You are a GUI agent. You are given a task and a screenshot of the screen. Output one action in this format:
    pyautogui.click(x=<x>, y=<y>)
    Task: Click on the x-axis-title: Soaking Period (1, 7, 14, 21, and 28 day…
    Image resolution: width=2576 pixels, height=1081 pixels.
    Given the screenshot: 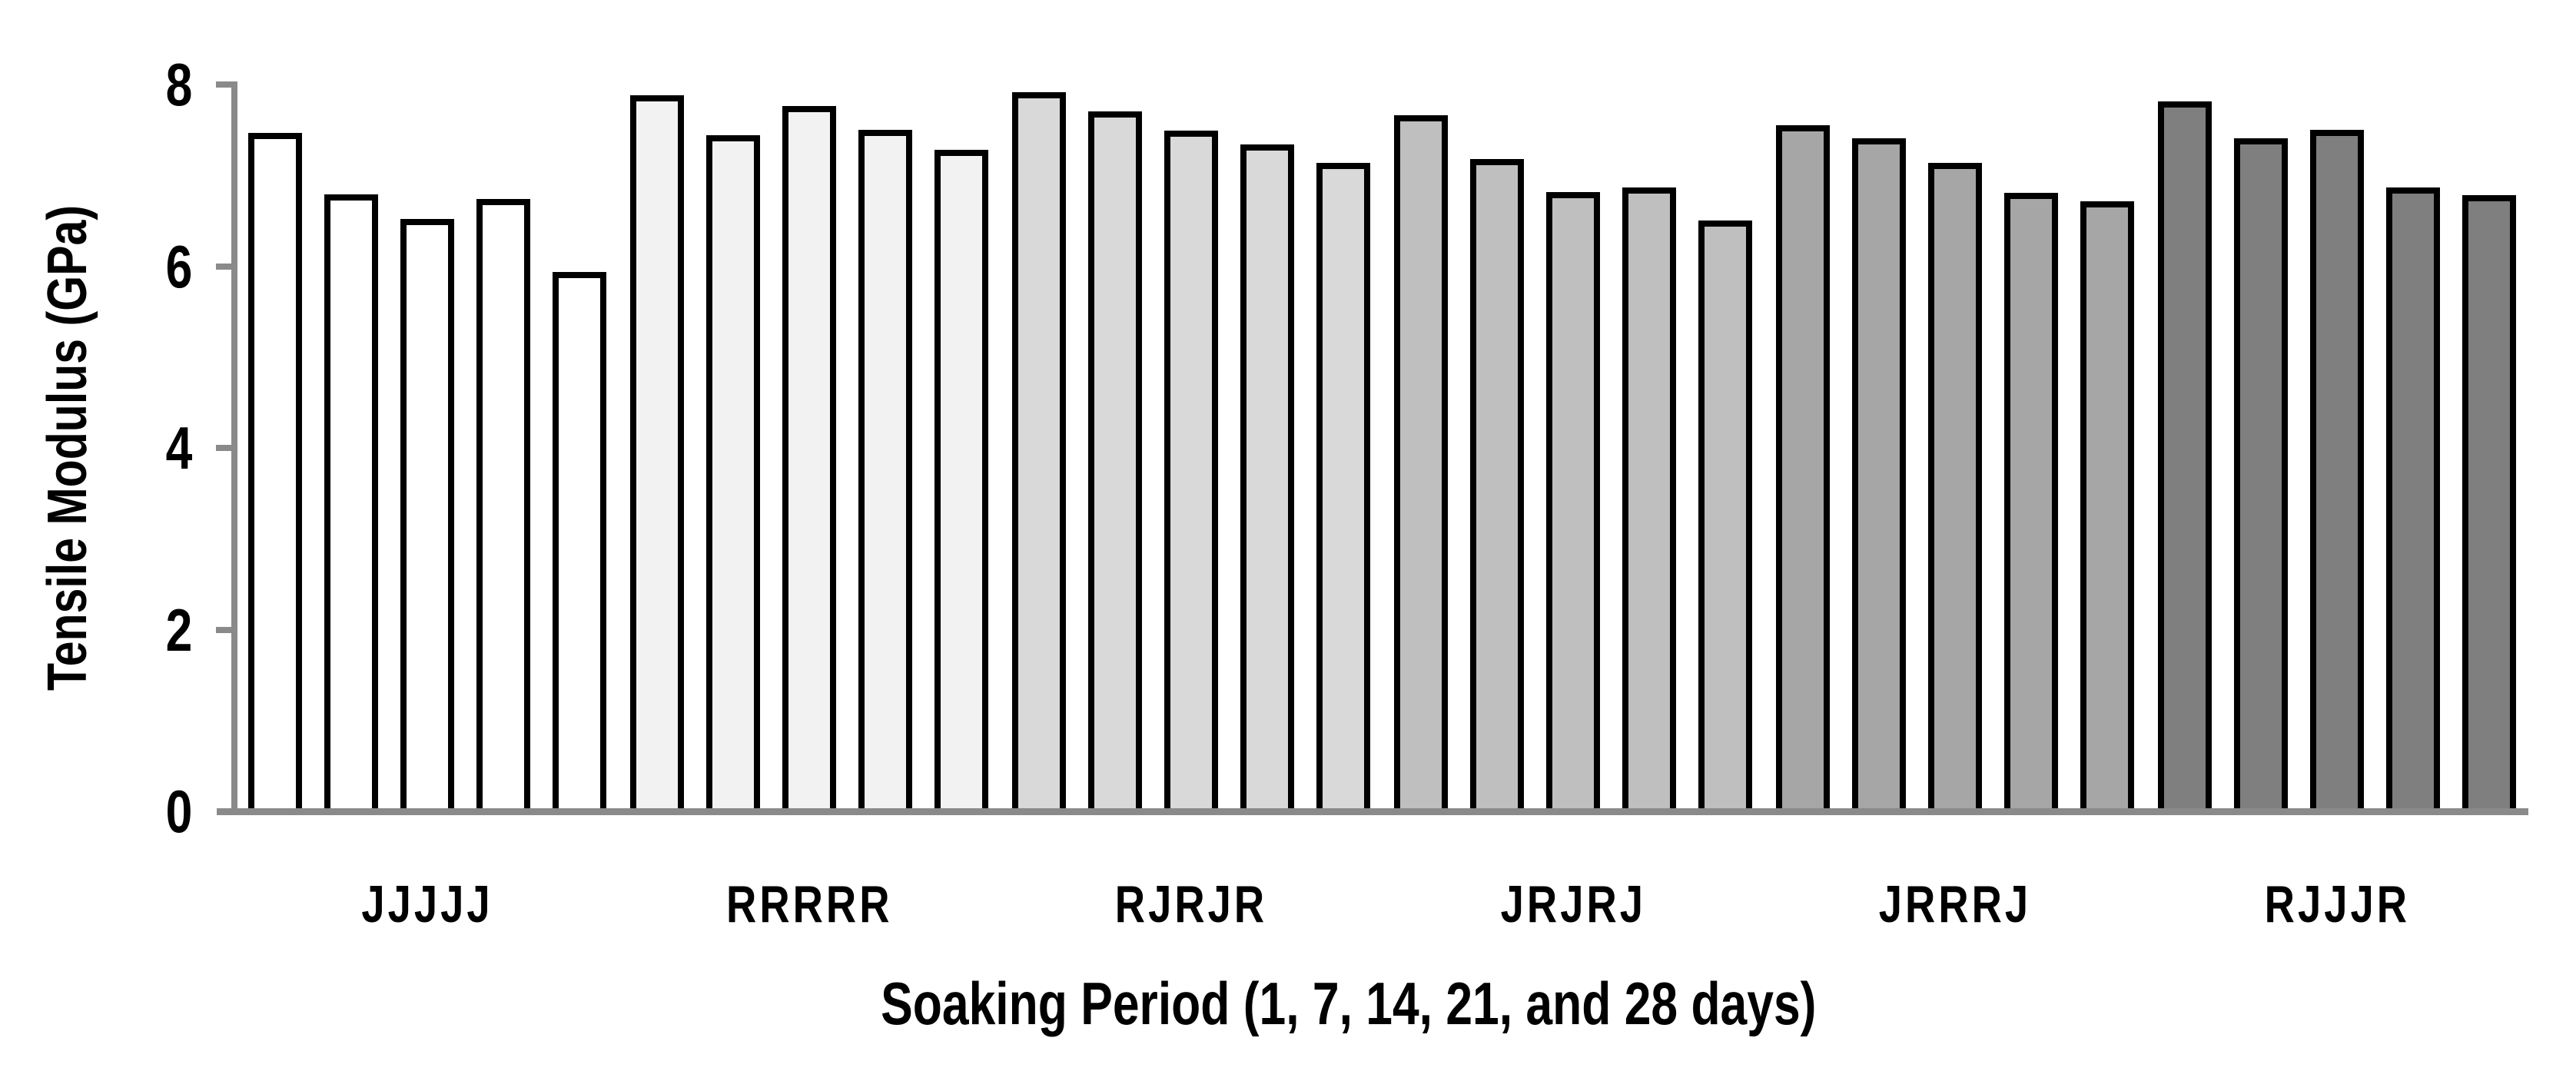 What is the action you would take?
    pyautogui.click(x=1348, y=1004)
    